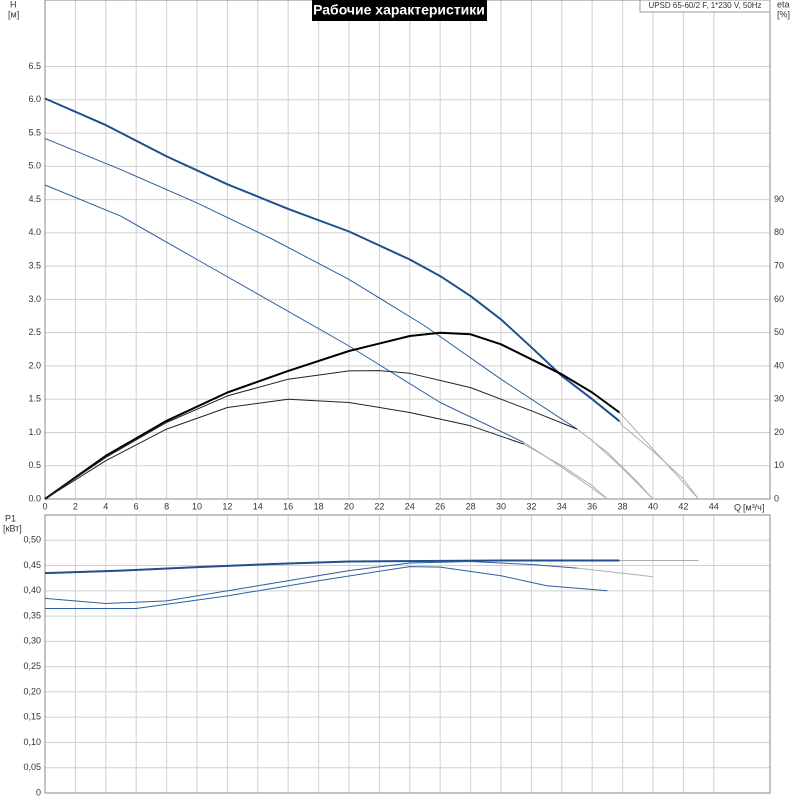 The image size is (800, 805). Describe the element at coordinates (779, 199) in the screenshot. I see `y2-tick-label: 90` at that location.